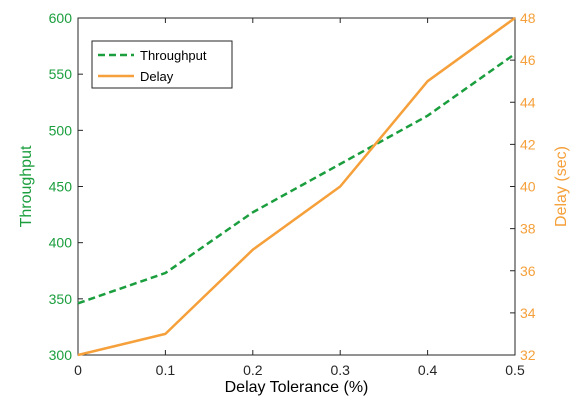  Describe the element at coordinates (528, 144) in the screenshot. I see `right-tick-label: 42` at that location.